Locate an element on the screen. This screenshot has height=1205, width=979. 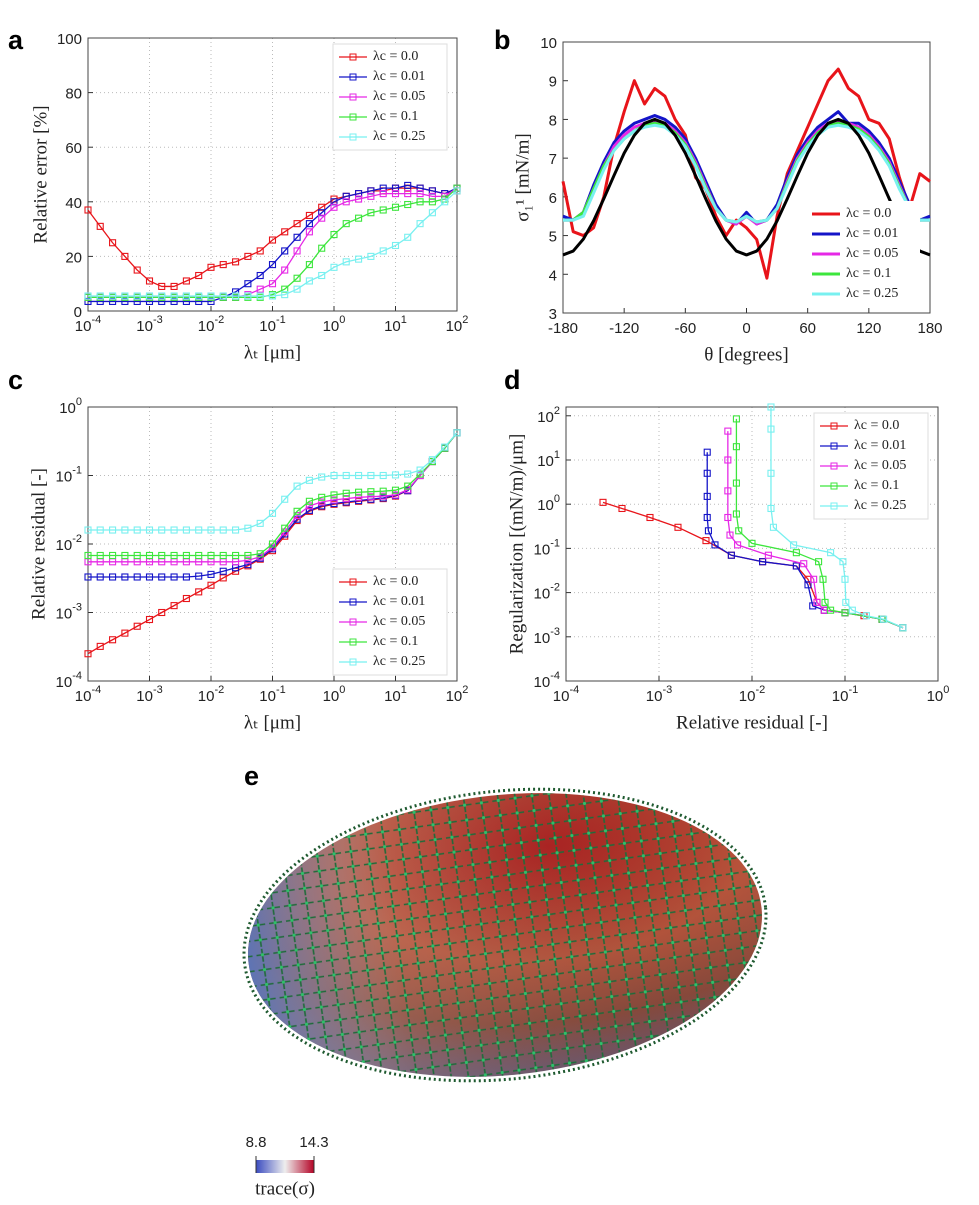
legend-label: λc = 0.25 is located at coordinates (880, 505).